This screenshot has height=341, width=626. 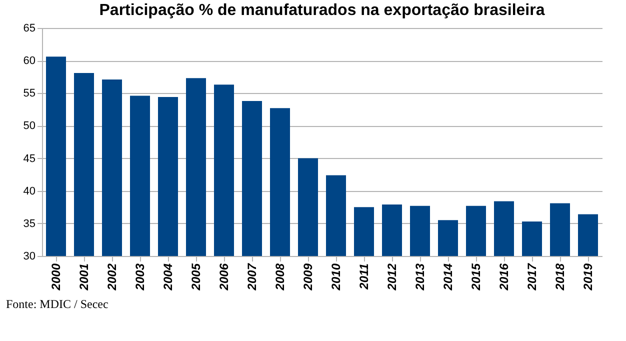 I want to click on x-tick-label: 2002, so click(x=112, y=277).